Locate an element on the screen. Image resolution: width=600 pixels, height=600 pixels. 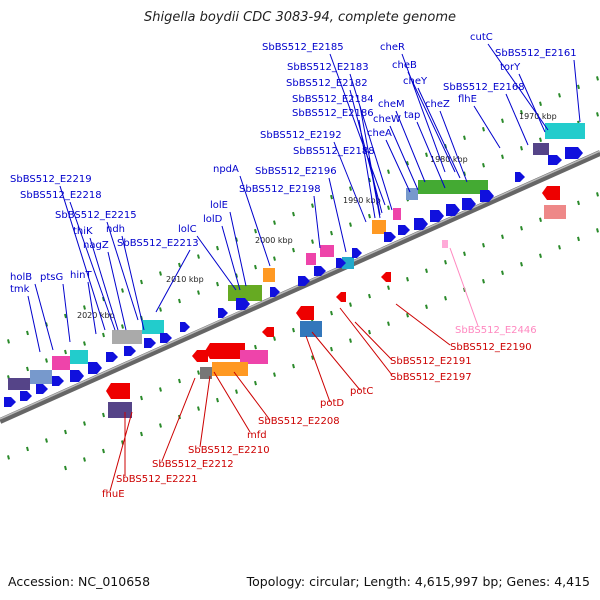
gene-label: cheM is located at coordinates (391, 104).